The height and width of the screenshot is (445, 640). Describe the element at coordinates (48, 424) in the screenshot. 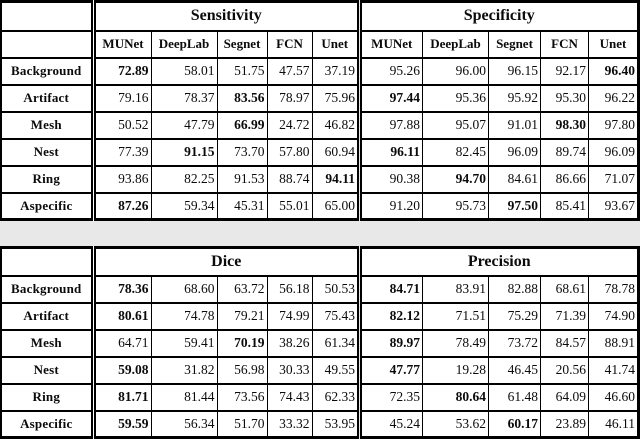

I see `row-label: Aspecific` at that location.